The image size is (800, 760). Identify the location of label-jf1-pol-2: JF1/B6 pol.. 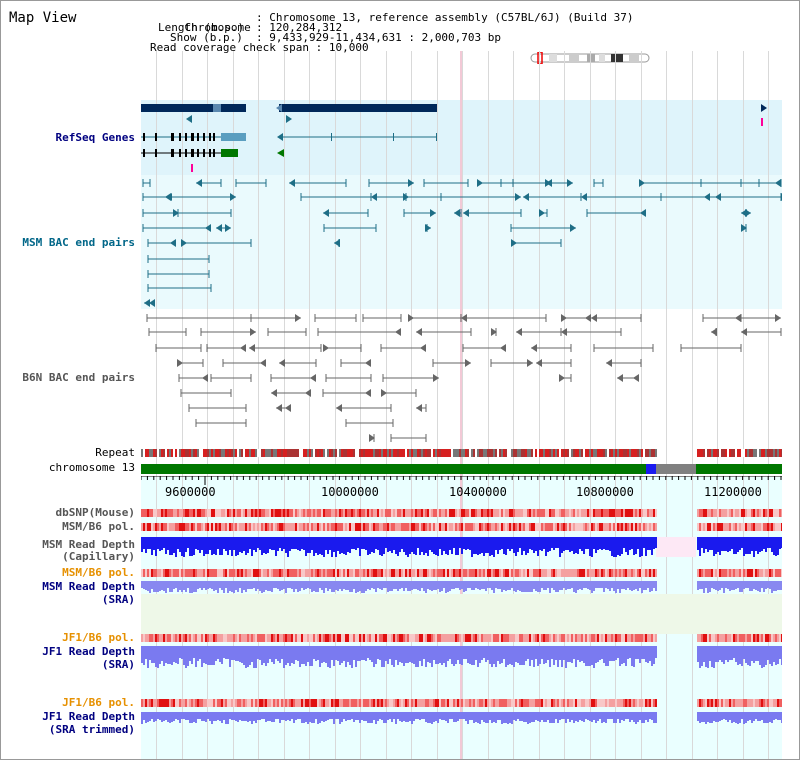
(98, 702).